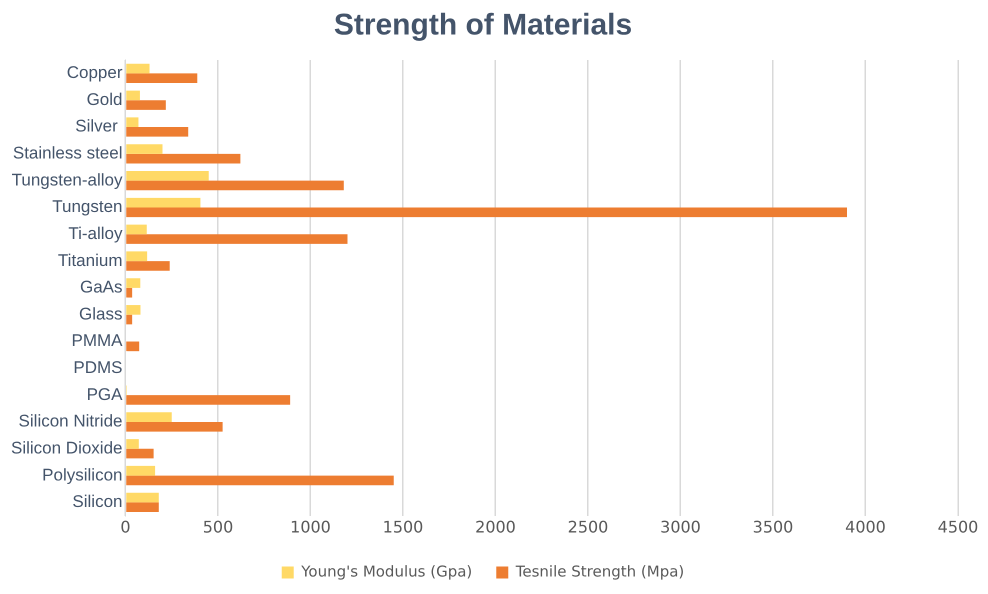 The height and width of the screenshot is (594, 988). Describe the element at coordinates (104, 99) in the screenshot. I see `y-tick-label: Gold` at that location.